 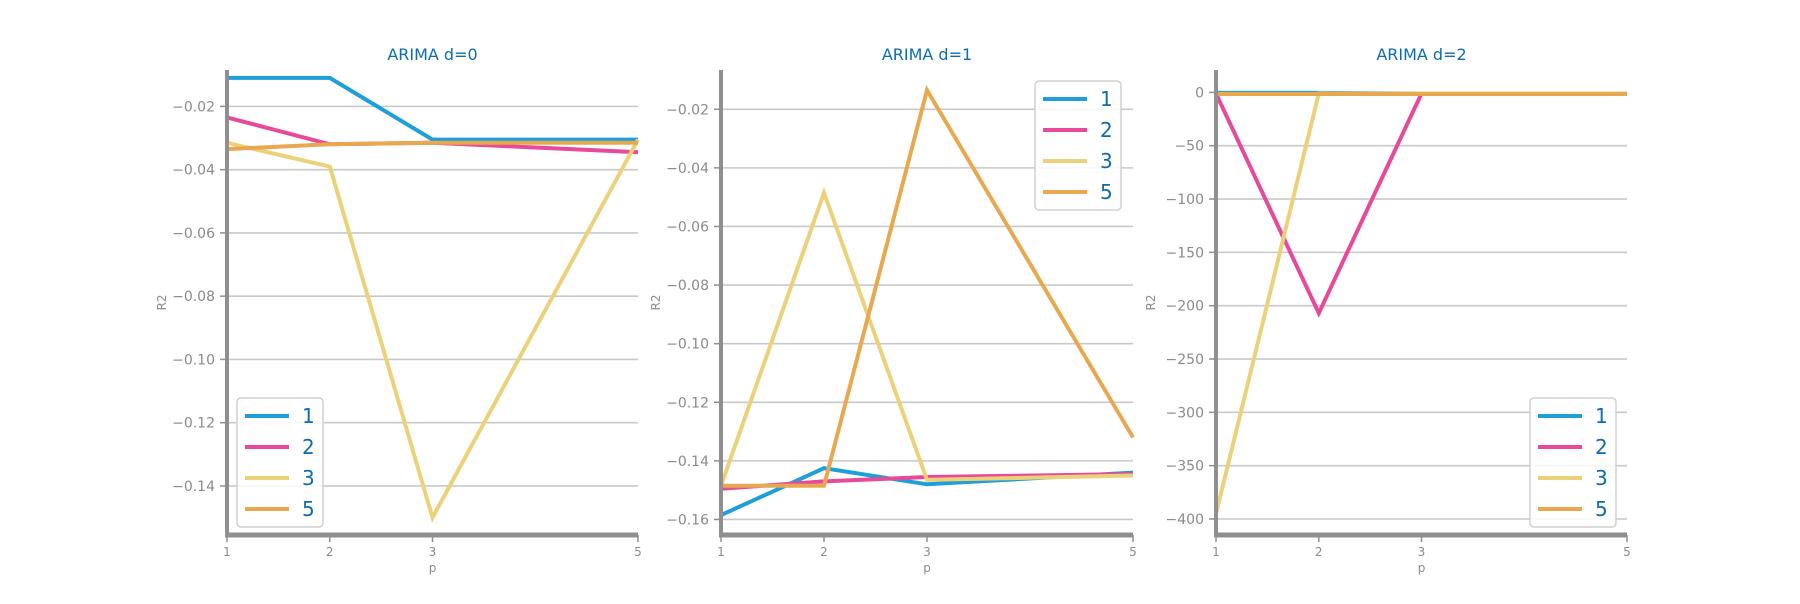 I want to click on y-tick-label: −300, so click(x=1185, y=413).